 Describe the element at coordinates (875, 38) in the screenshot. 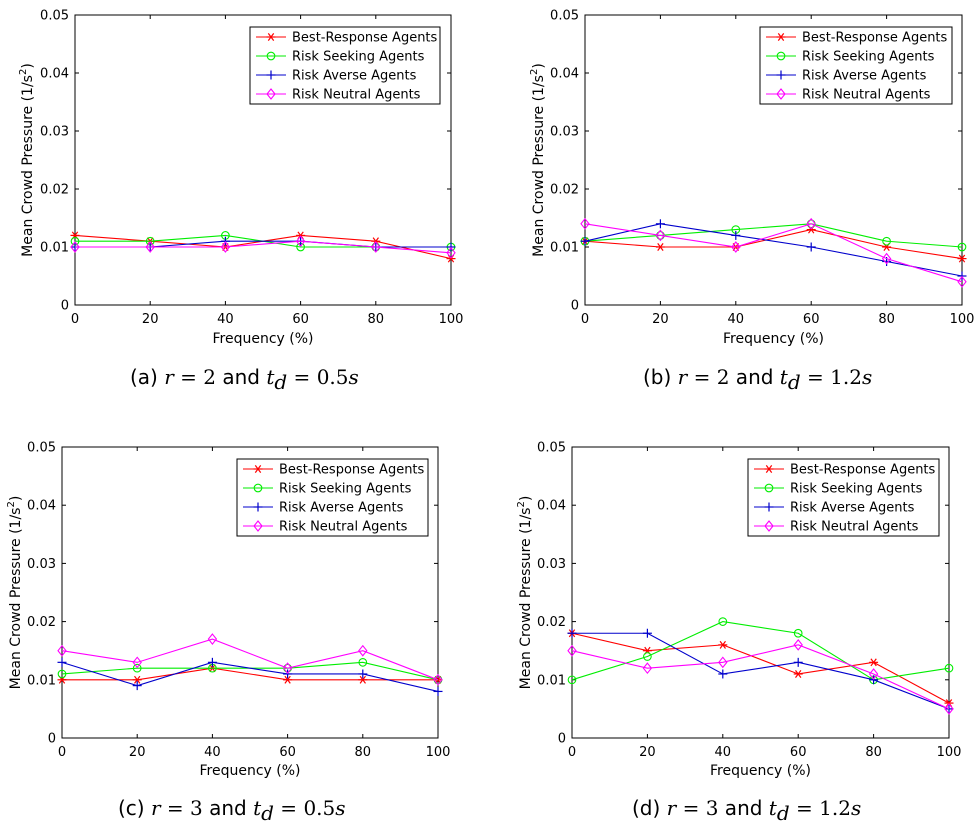

I see `legend-entry: Best-Response Agents` at that location.